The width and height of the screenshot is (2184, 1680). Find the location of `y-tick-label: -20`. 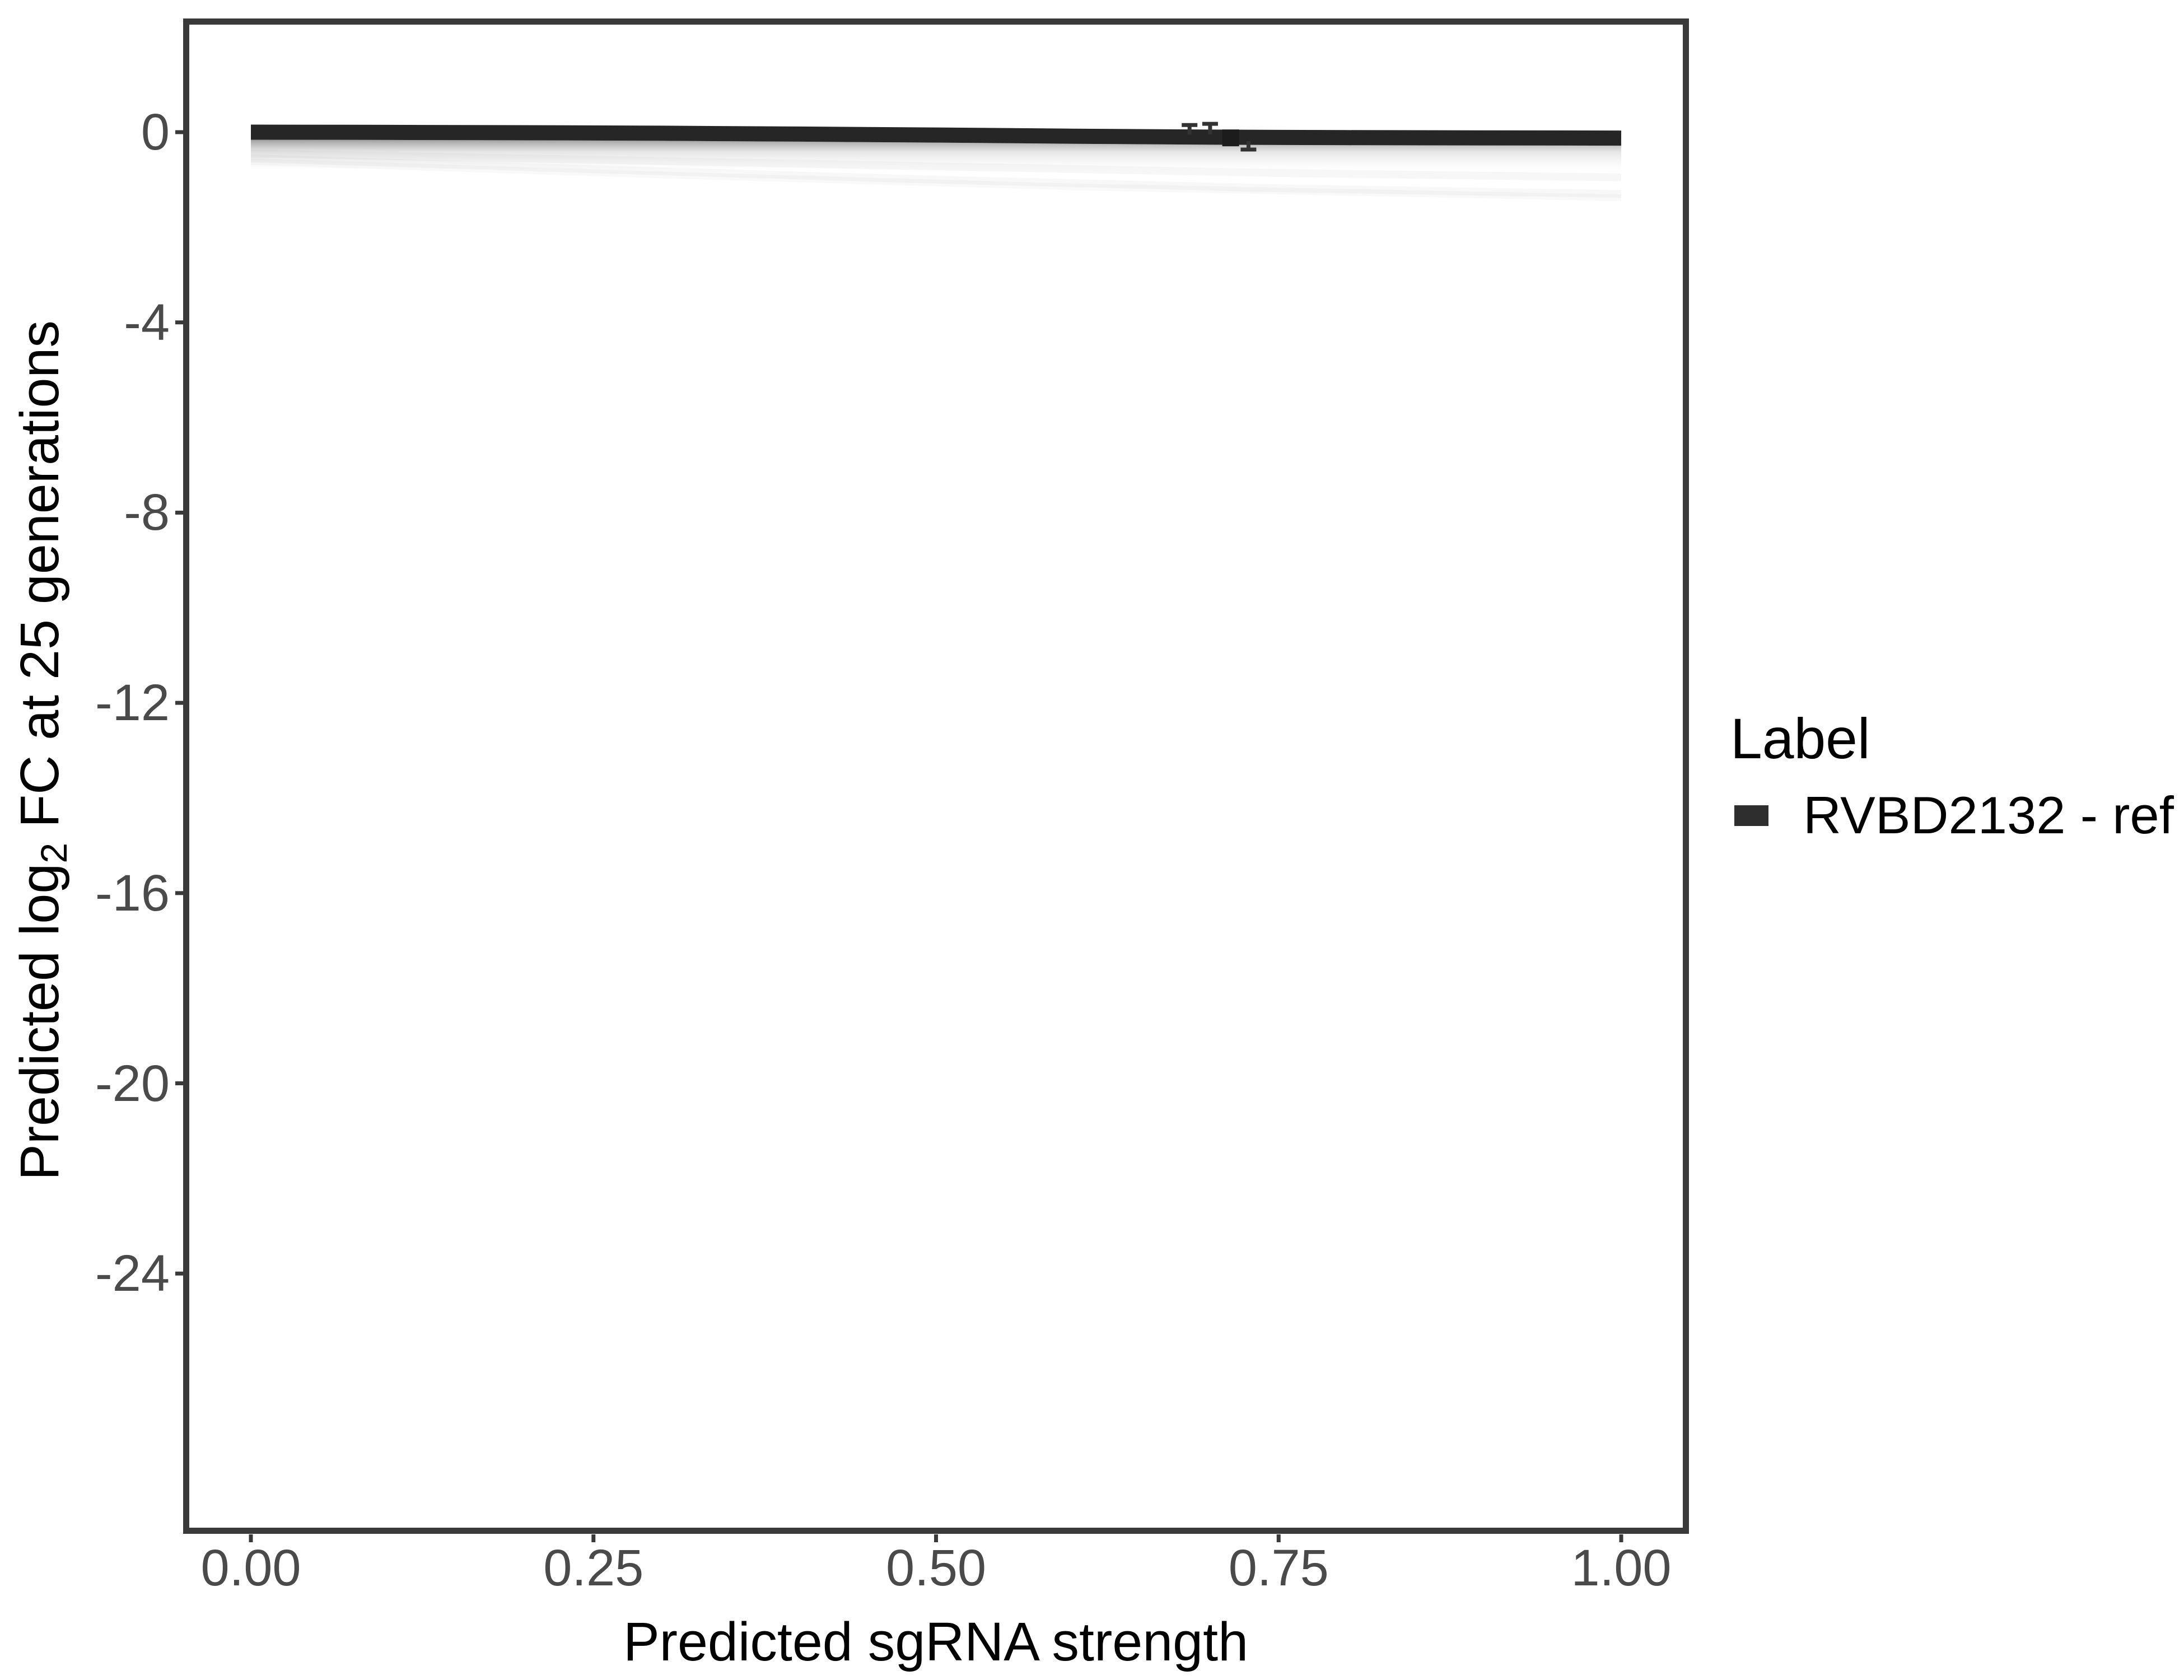

y-tick-label: -20 is located at coordinates (133, 1083).